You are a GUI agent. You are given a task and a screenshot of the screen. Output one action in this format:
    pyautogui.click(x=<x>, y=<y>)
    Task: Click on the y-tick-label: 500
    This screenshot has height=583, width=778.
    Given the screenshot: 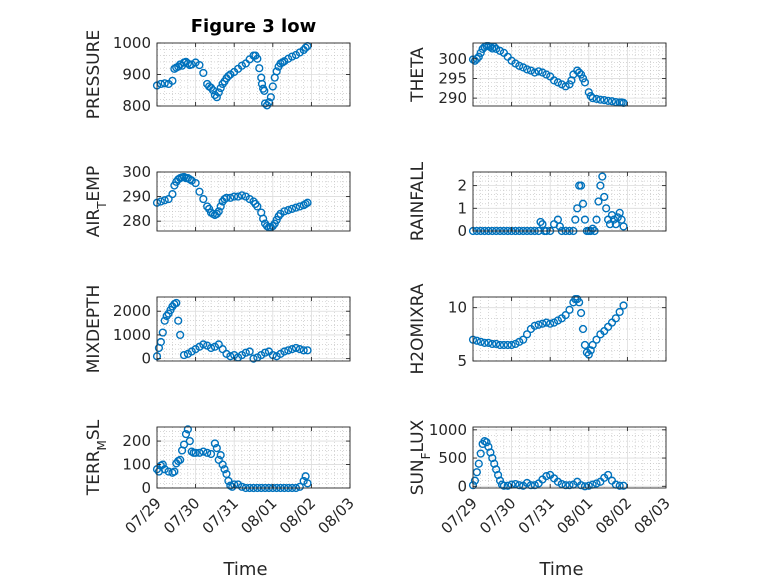 What is the action you would take?
    pyautogui.click(x=452, y=458)
    